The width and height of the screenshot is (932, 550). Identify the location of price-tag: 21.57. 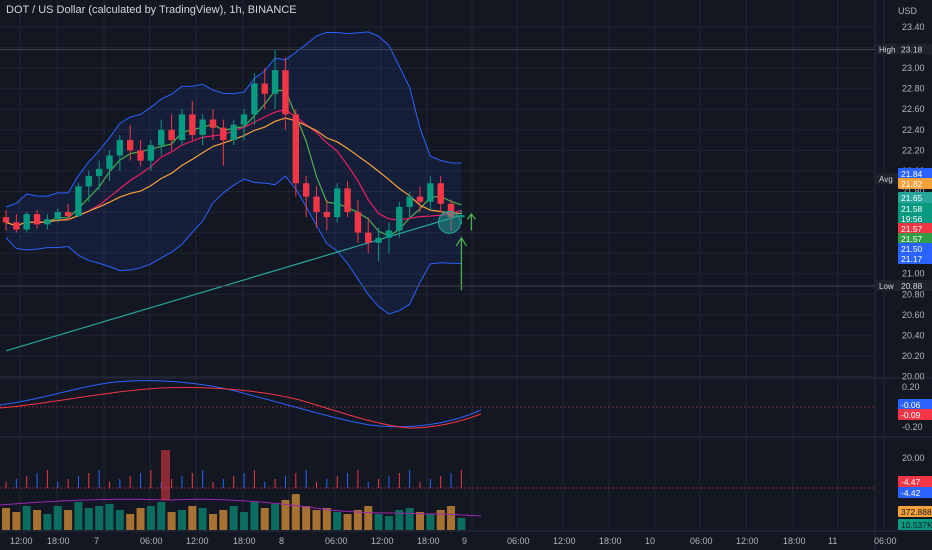
(912, 229).